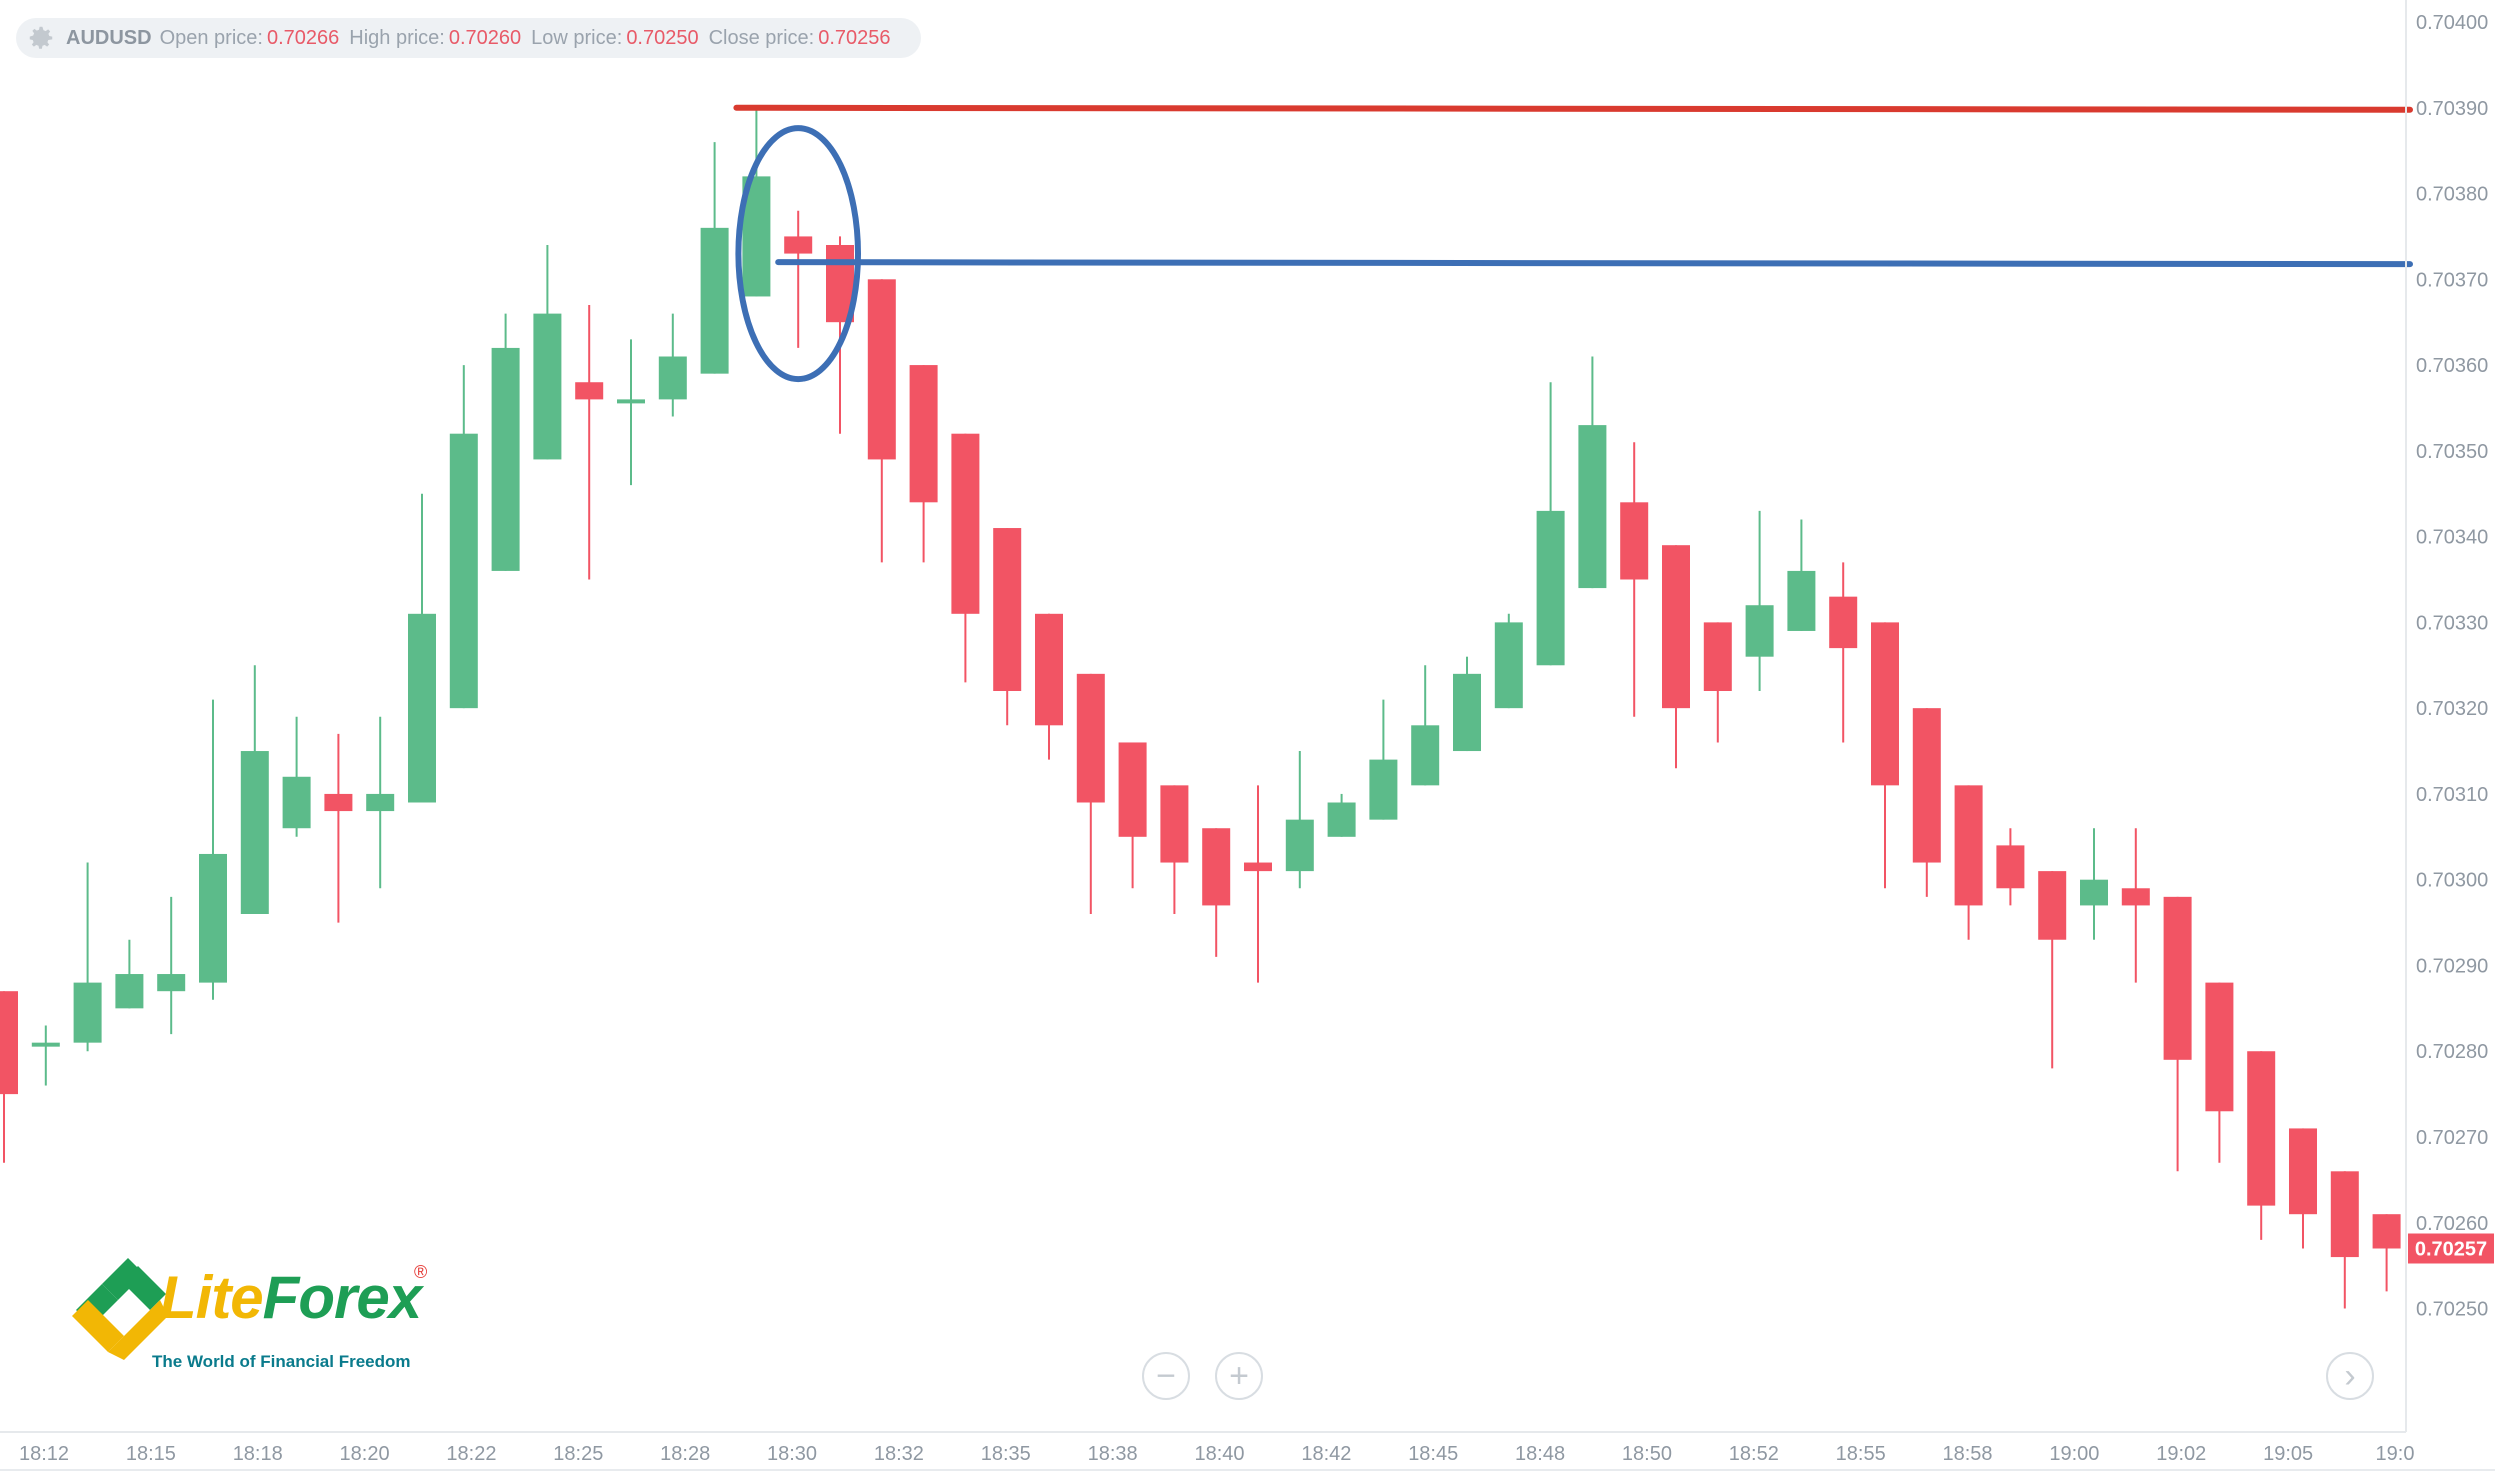  What do you see at coordinates (291, 1297) in the screenshot?
I see `logo-wordmark: LiteForex` at bounding box center [291, 1297].